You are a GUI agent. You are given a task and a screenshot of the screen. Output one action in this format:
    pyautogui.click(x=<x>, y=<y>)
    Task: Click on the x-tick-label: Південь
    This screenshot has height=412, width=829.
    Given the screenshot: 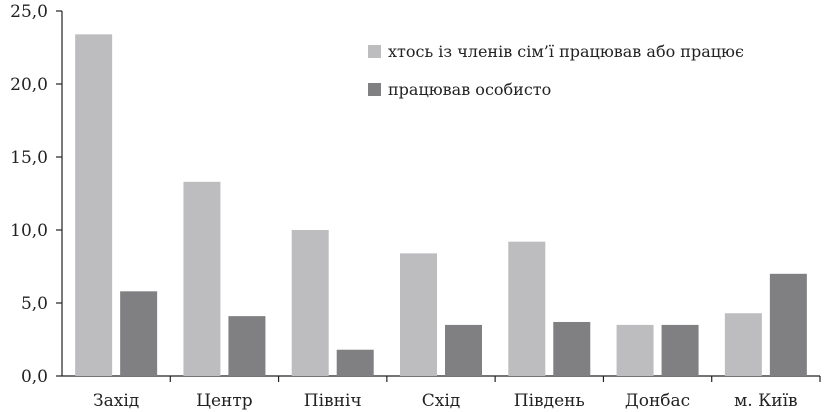 What is the action you would take?
    pyautogui.click(x=549, y=401)
    